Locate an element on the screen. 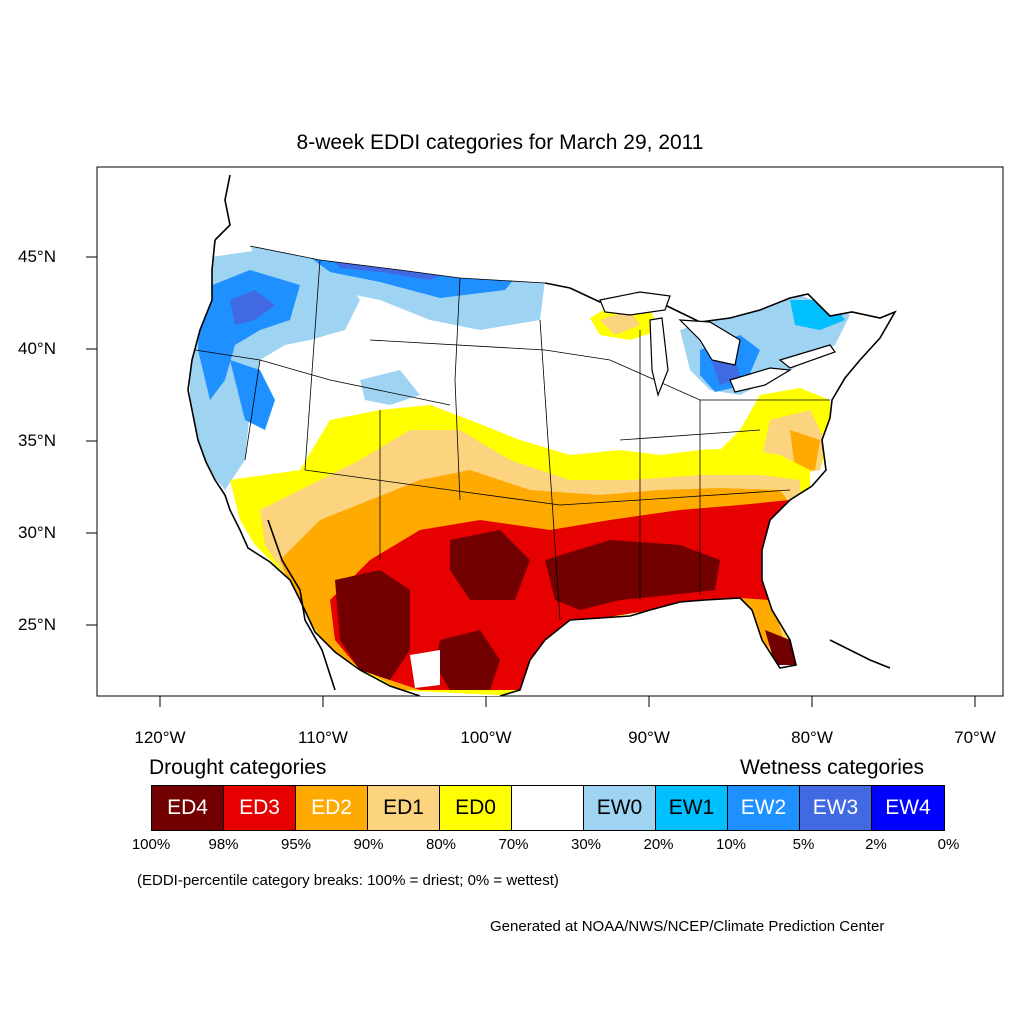 The height and width of the screenshot is (1024, 1024). percentile-break-label: 98% is located at coordinates (223, 844).